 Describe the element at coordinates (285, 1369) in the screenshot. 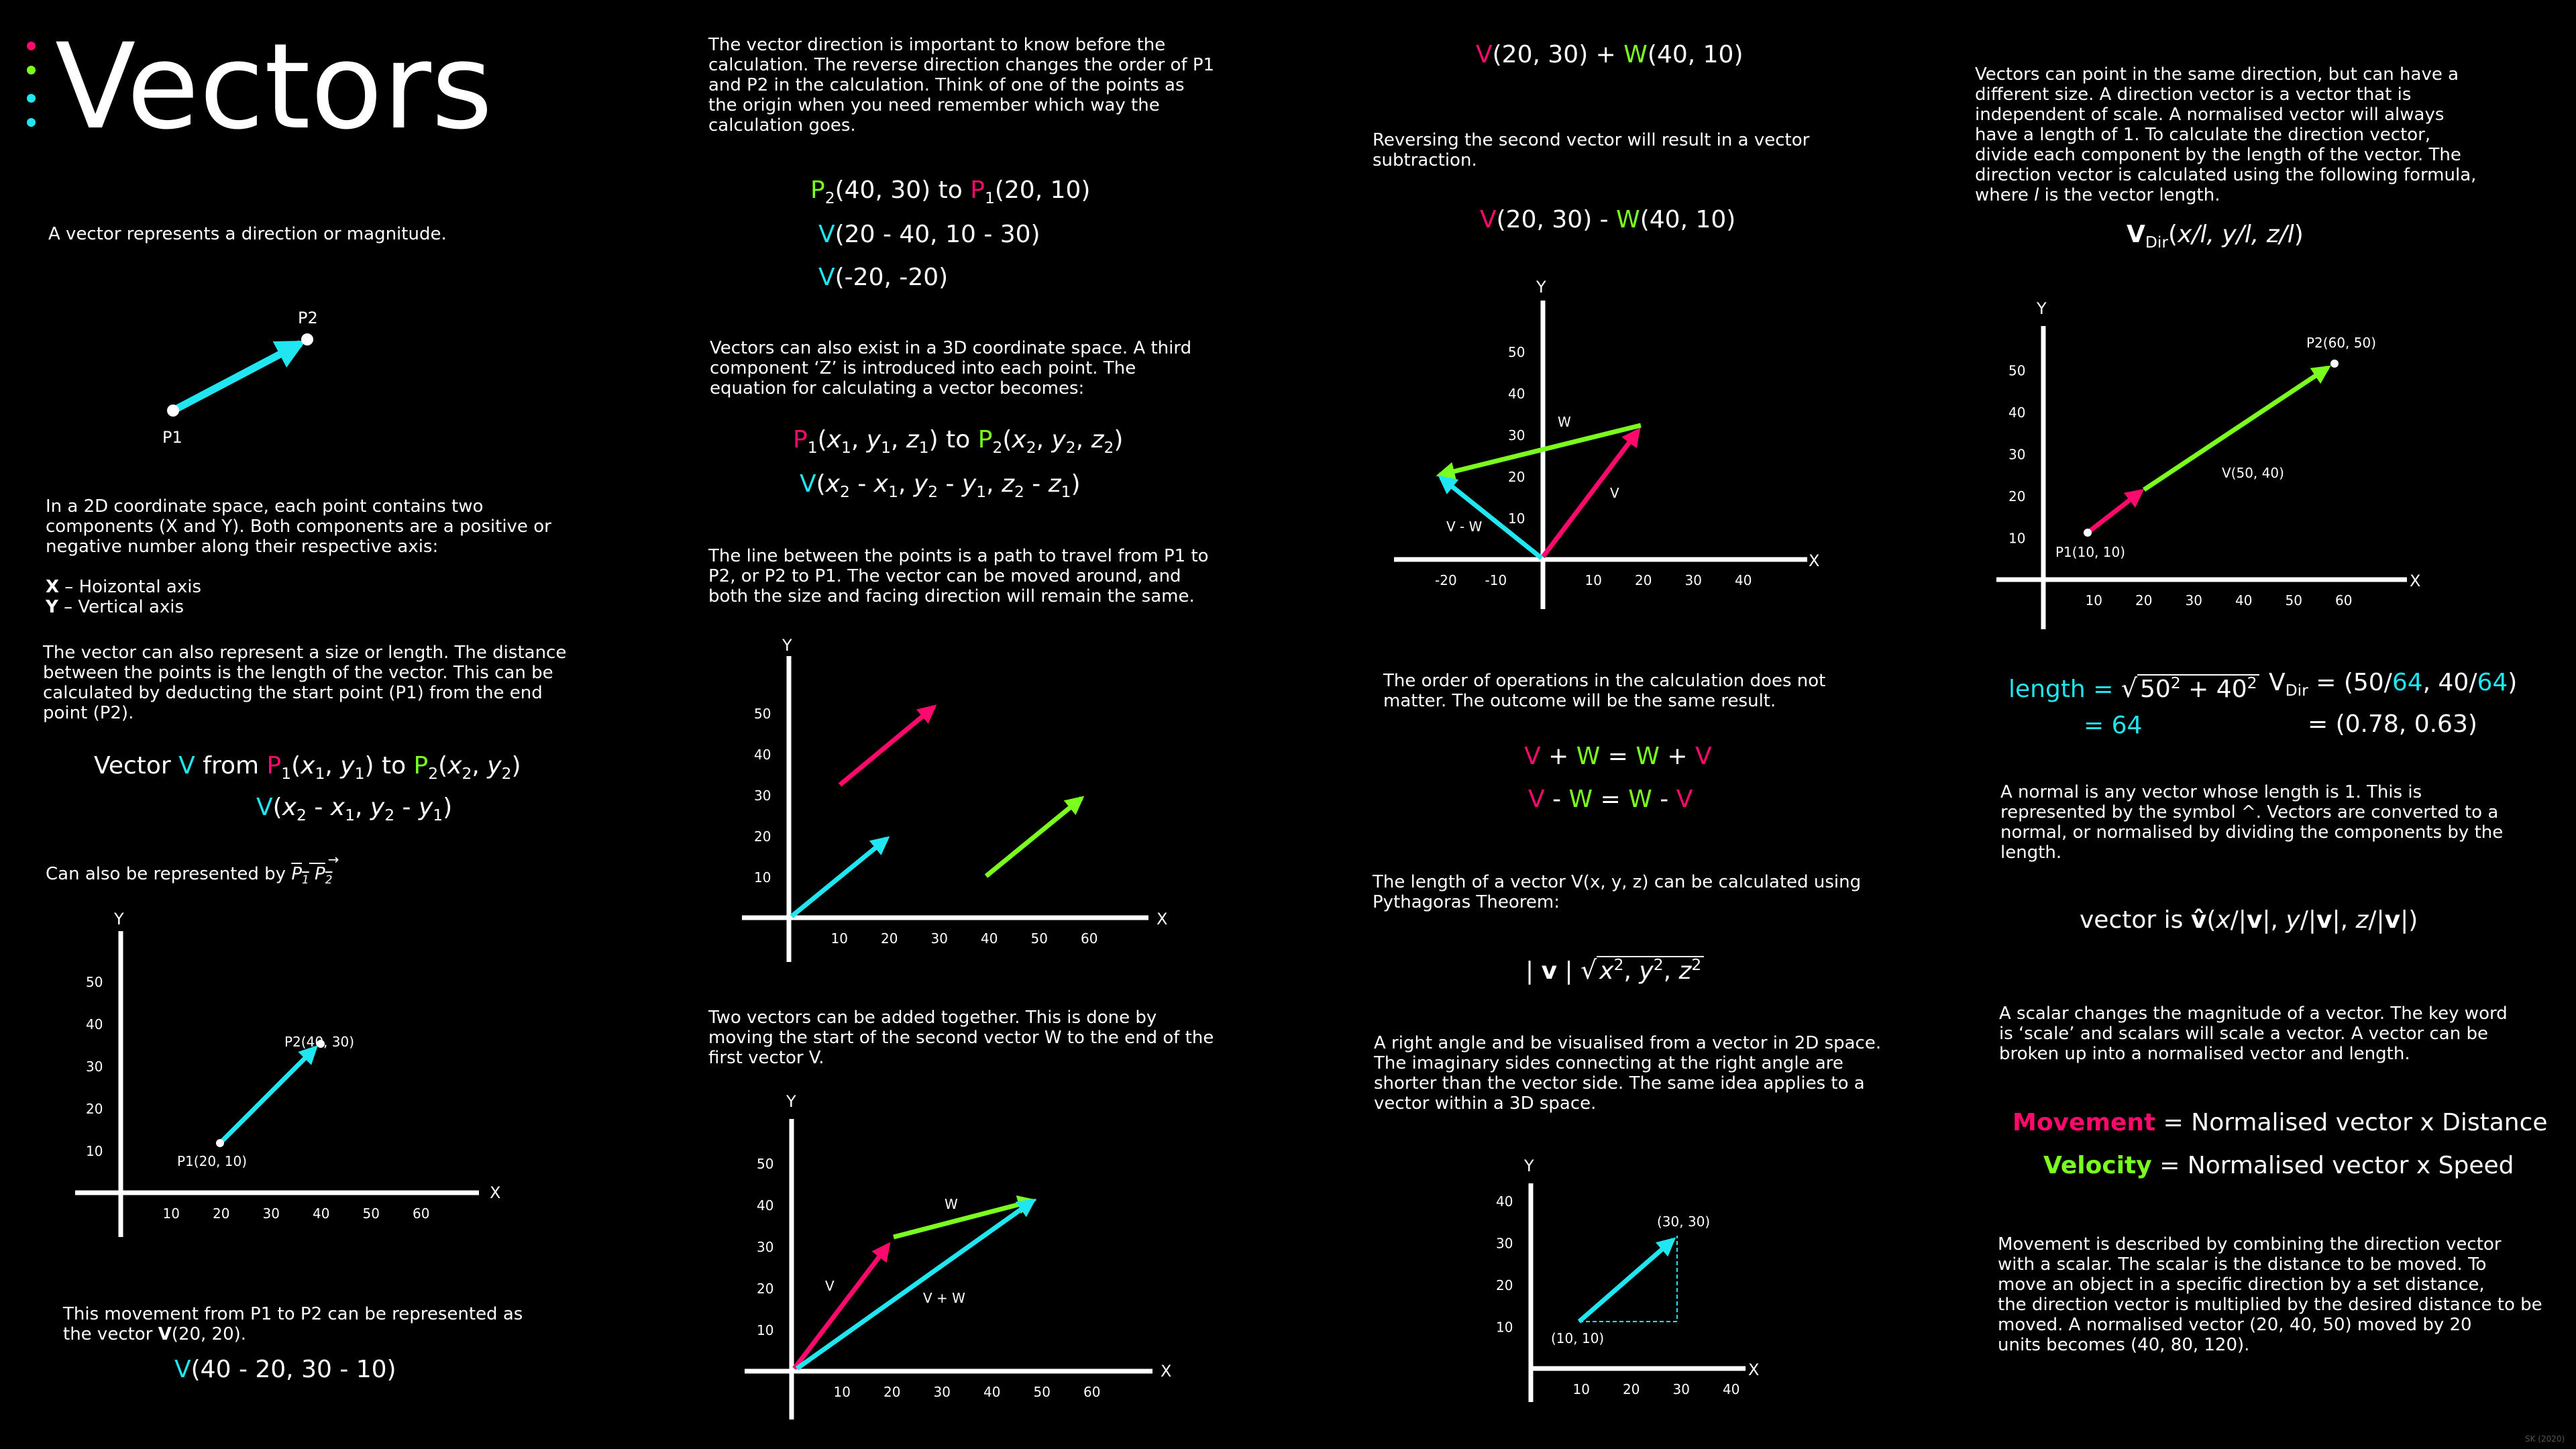

I see `final-vector-equation: V(40 - 20, 30 - 10)` at that location.